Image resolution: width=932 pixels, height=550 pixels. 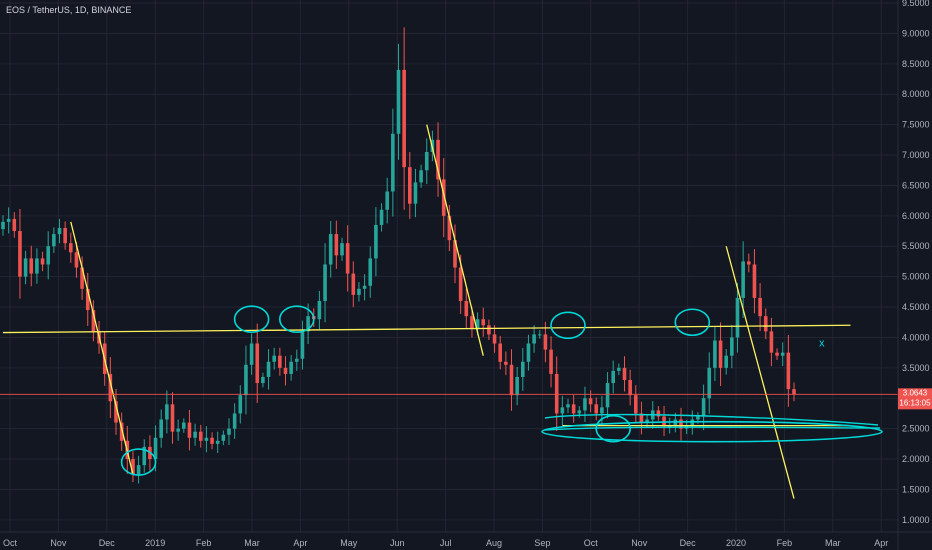 I want to click on price-tick-label: 1.5000, so click(x=916, y=489).